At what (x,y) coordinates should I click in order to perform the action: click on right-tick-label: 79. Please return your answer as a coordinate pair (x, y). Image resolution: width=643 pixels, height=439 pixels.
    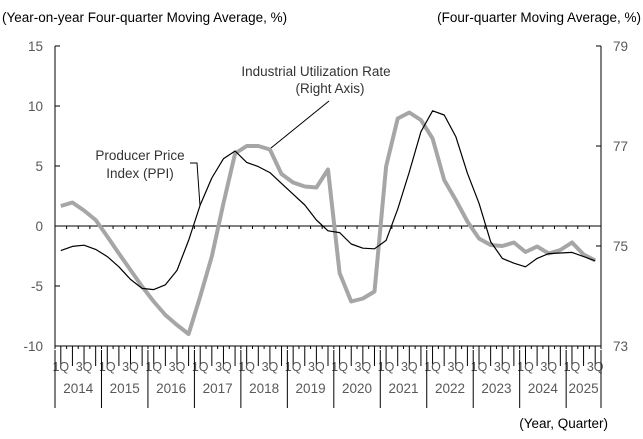
    Looking at the image, I should click on (620, 46).